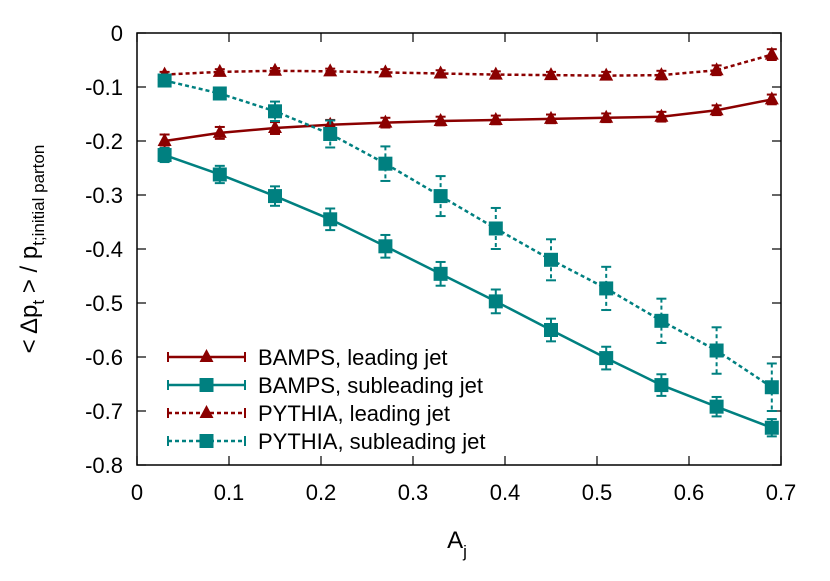  I want to click on legend-label: PYTHIA, leading jet, so click(354, 413).